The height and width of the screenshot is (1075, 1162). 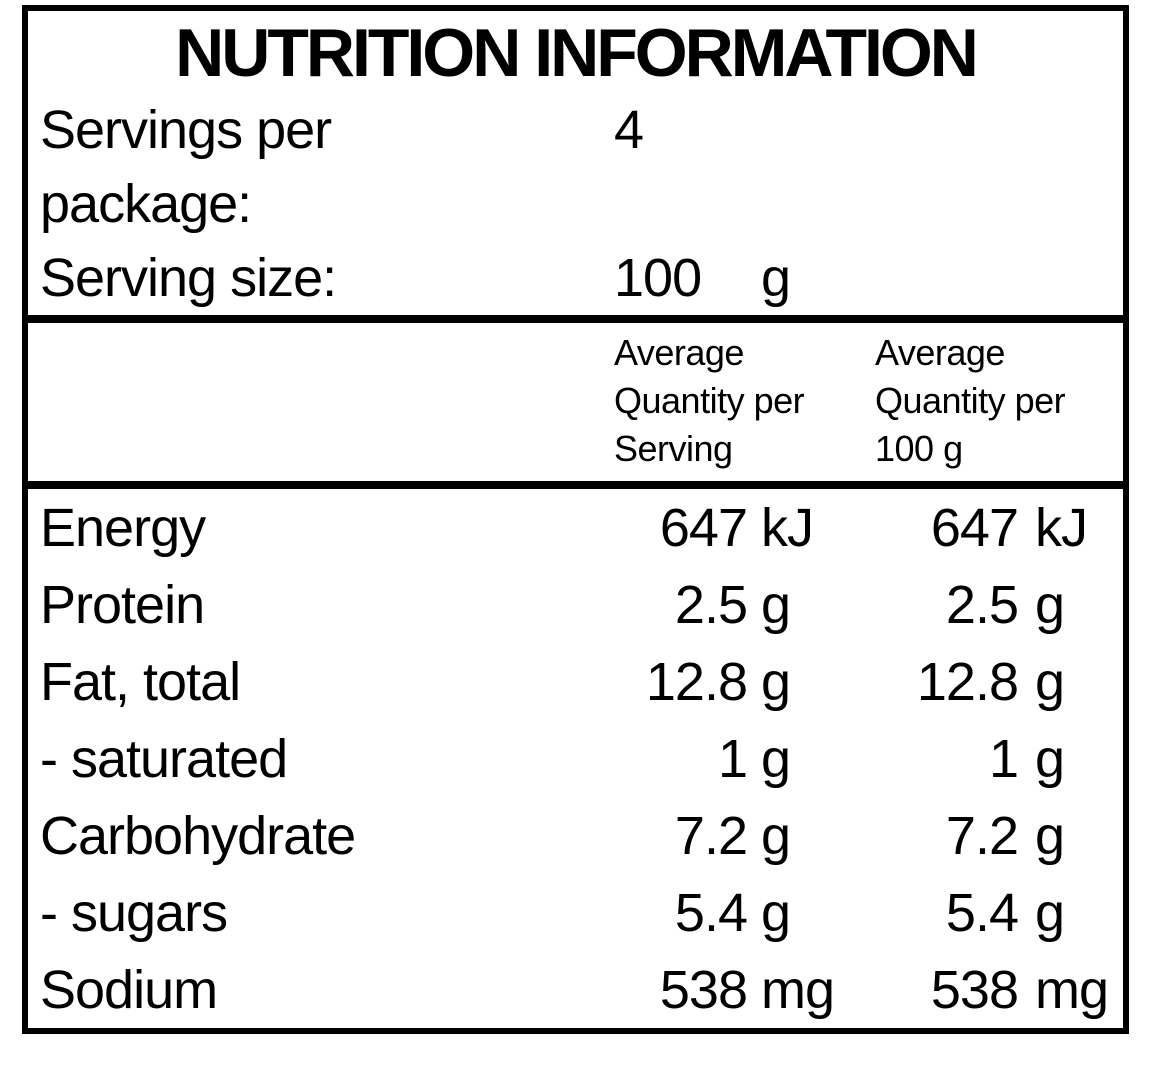 What do you see at coordinates (1003, 758) in the screenshot?
I see `per-100g-value: 1` at bounding box center [1003, 758].